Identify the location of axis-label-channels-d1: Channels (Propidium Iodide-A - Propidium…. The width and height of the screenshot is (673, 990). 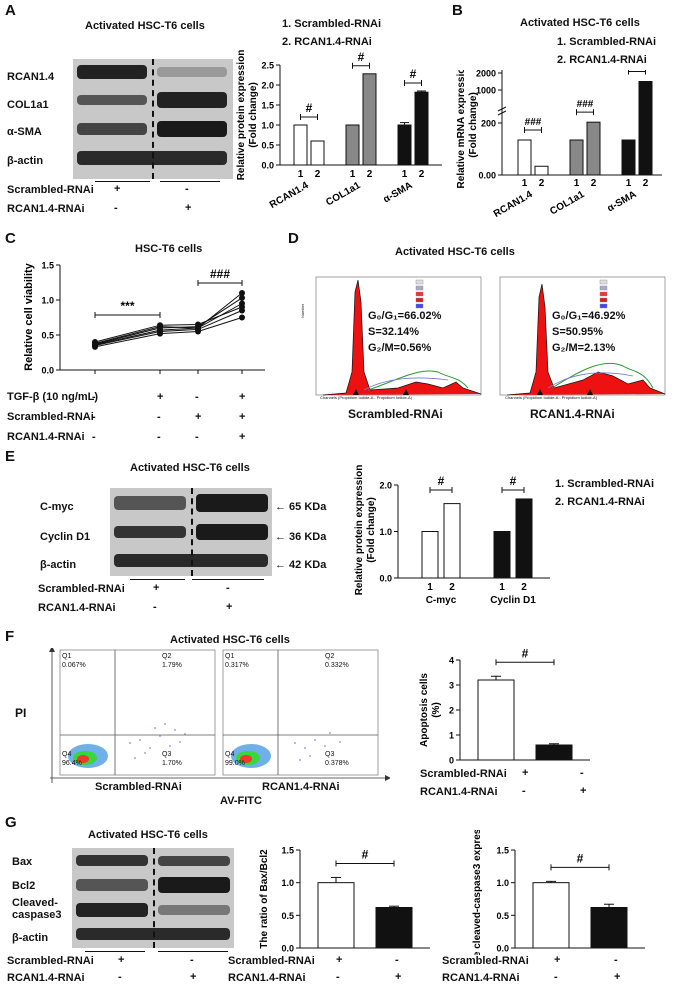
(366, 397).